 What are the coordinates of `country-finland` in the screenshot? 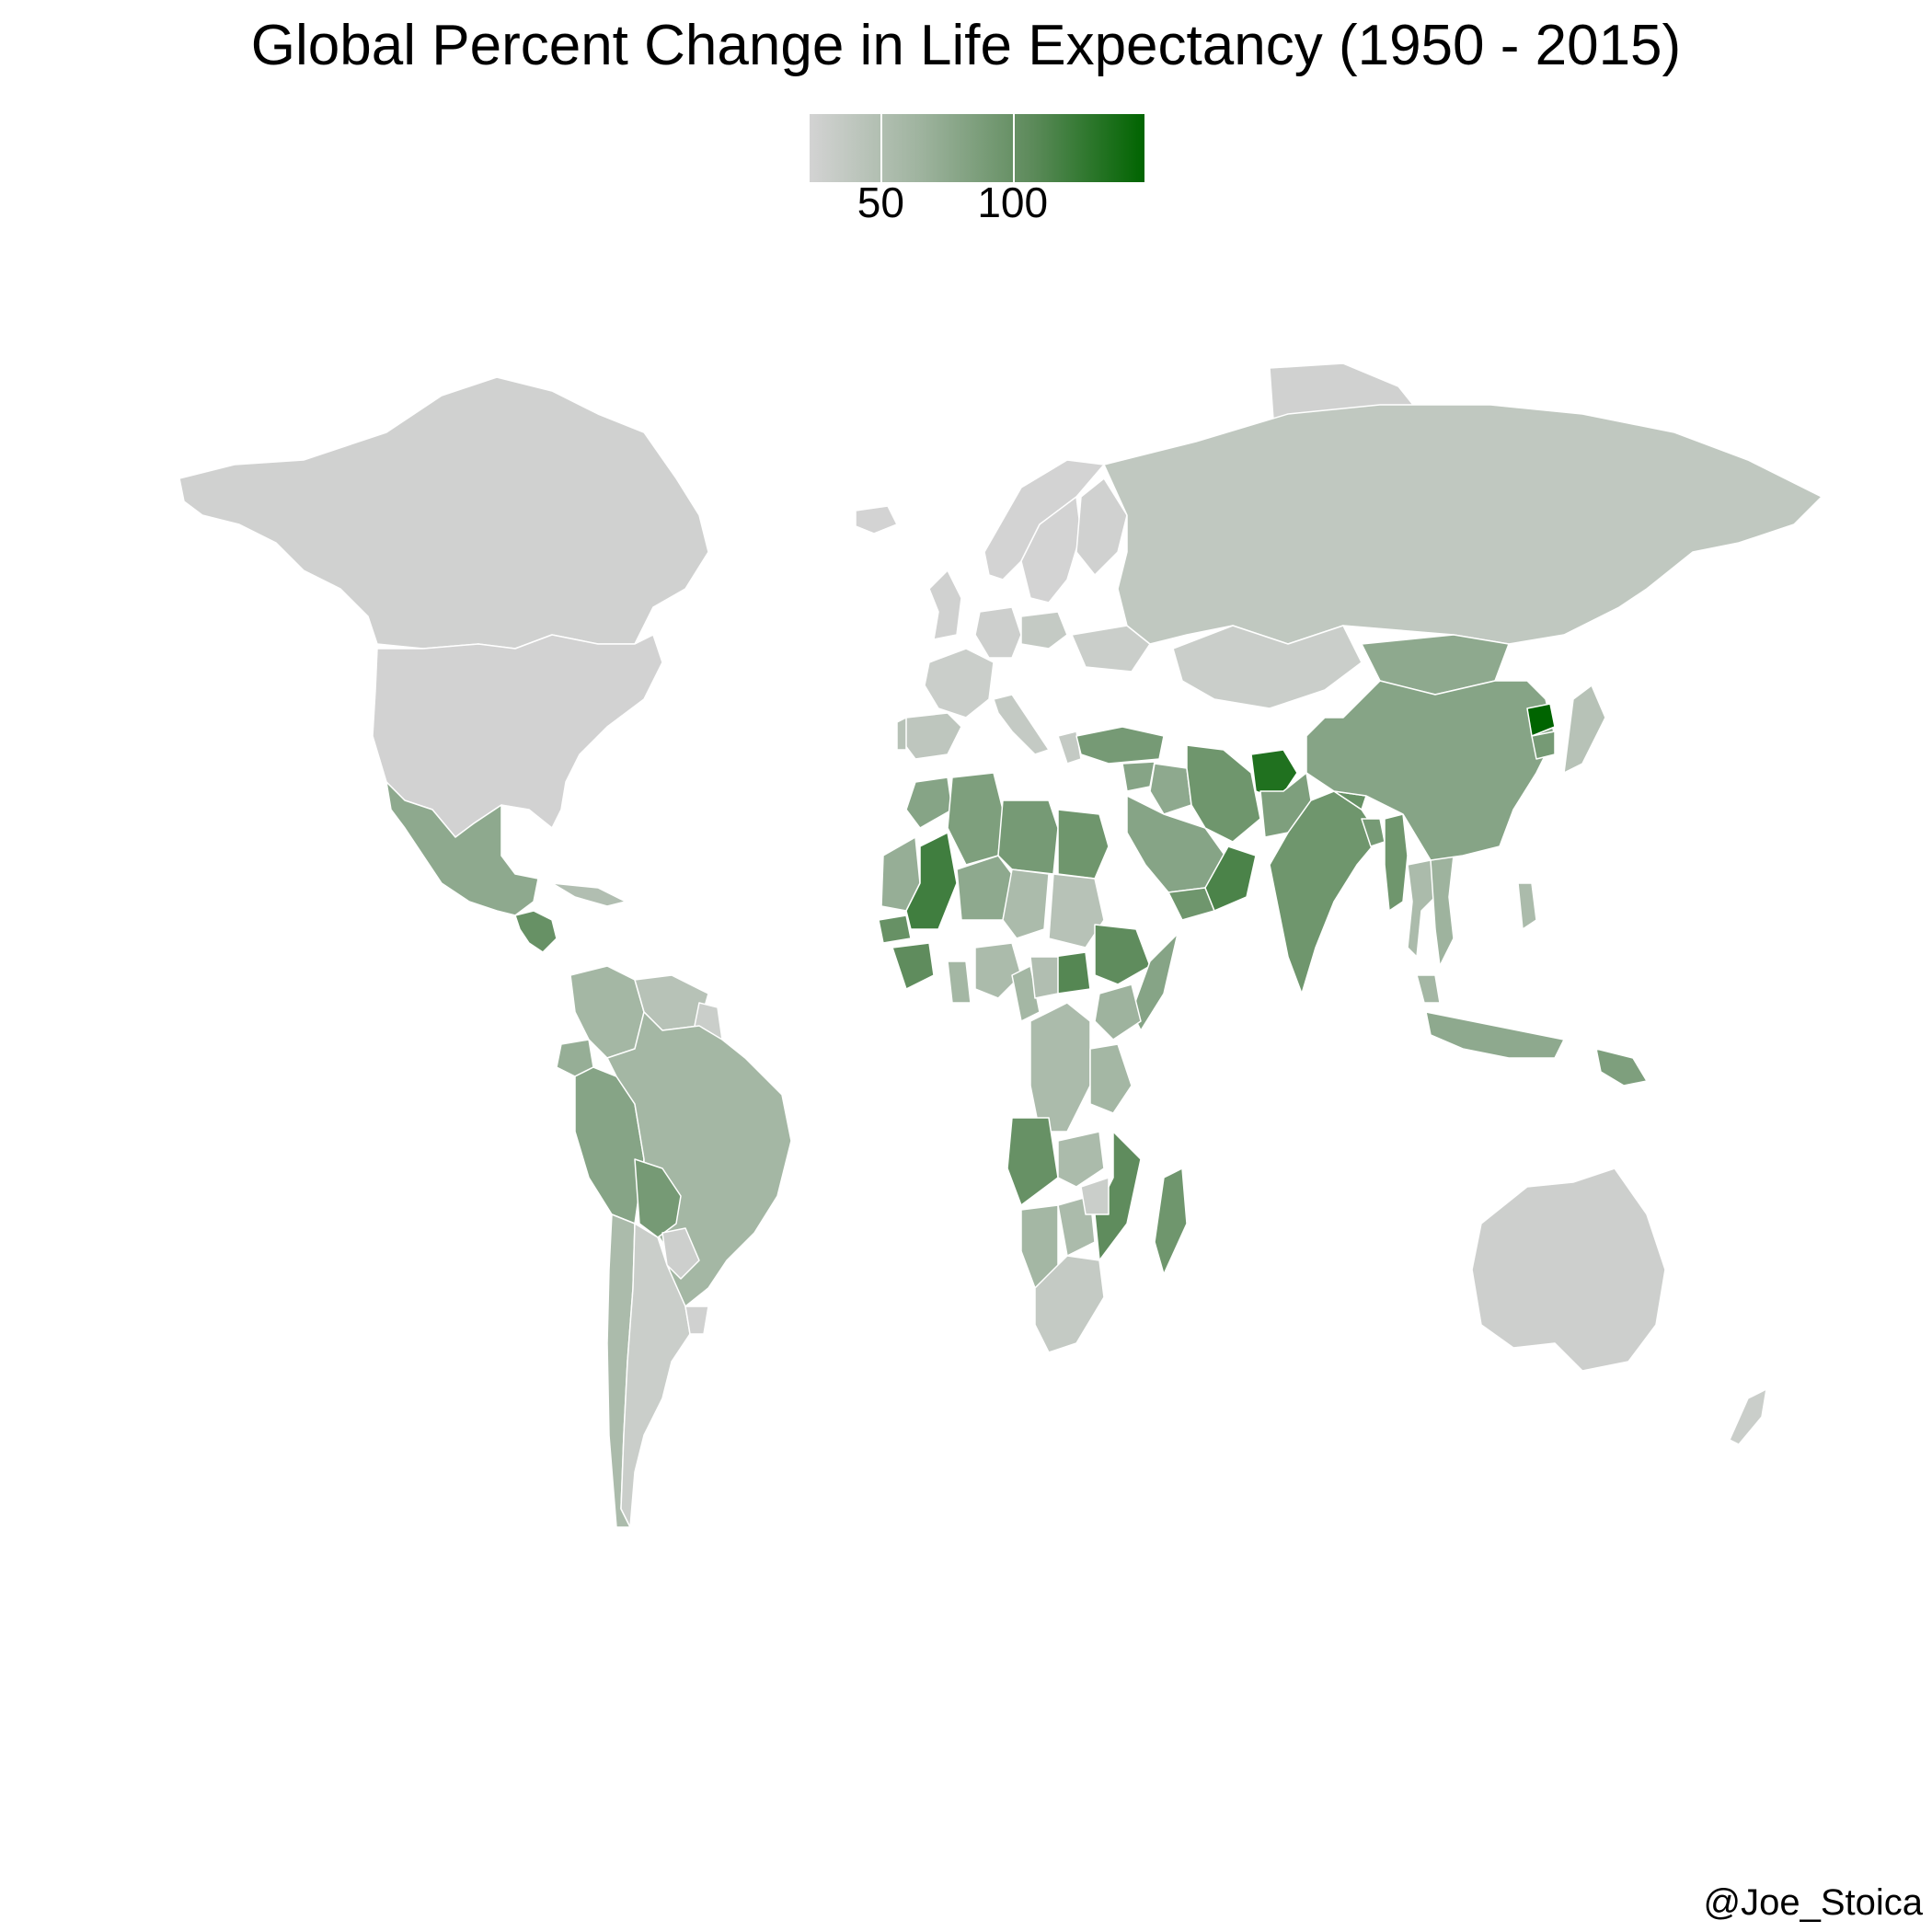 It's located at (1101, 526).